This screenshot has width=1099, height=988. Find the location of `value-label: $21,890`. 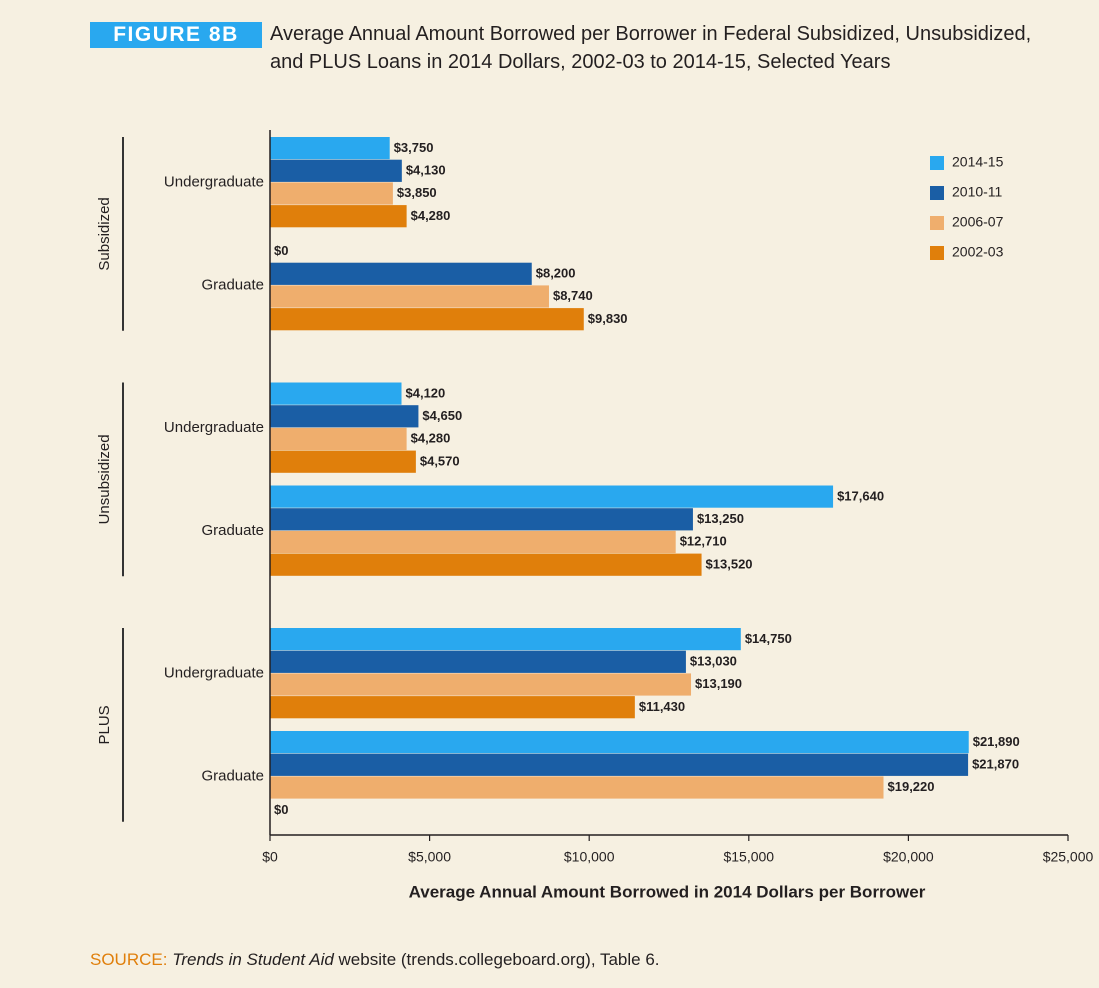

value-label: $21,890 is located at coordinates (996, 741).